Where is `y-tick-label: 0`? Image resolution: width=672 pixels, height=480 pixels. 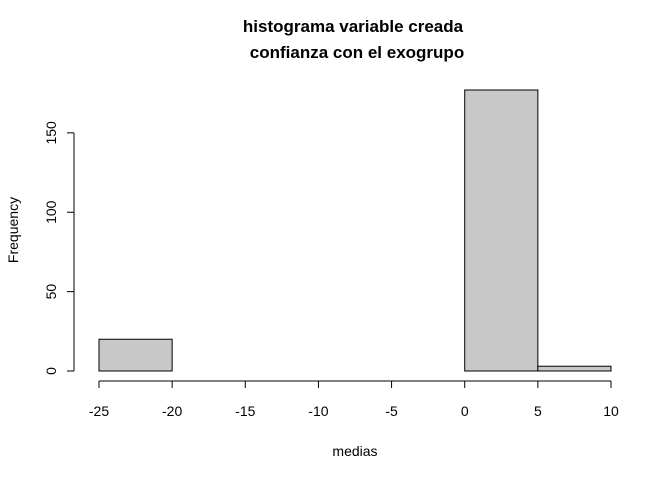 y-tick-label: 0 is located at coordinates (51, 371).